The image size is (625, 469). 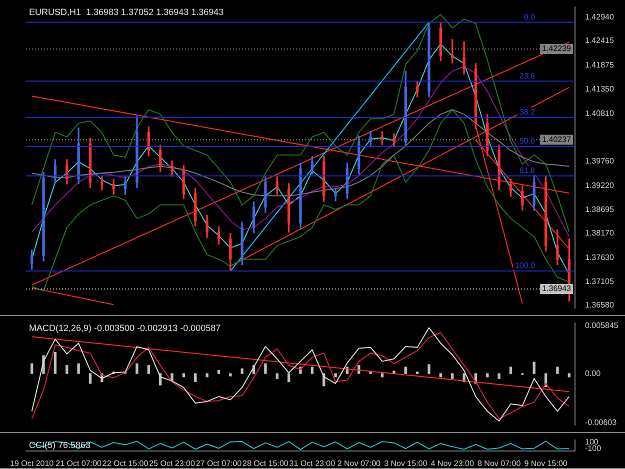 I want to click on ref-line-label: 1.40237, so click(x=557, y=139).